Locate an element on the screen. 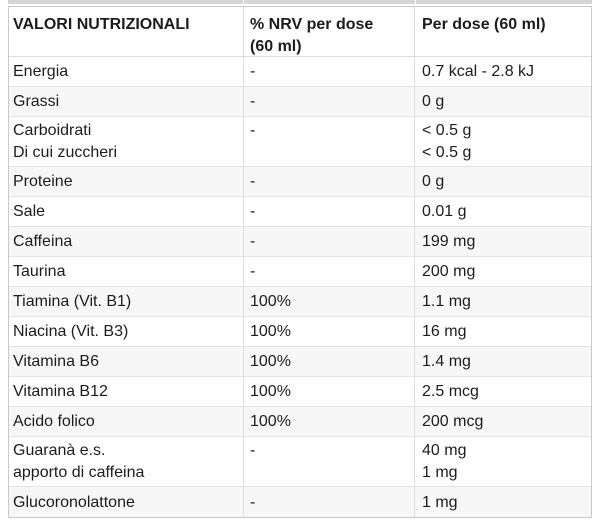 The width and height of the screenshot is (600, 523). table-row: Sale -0.01 g is located at coordinates (300, 212).